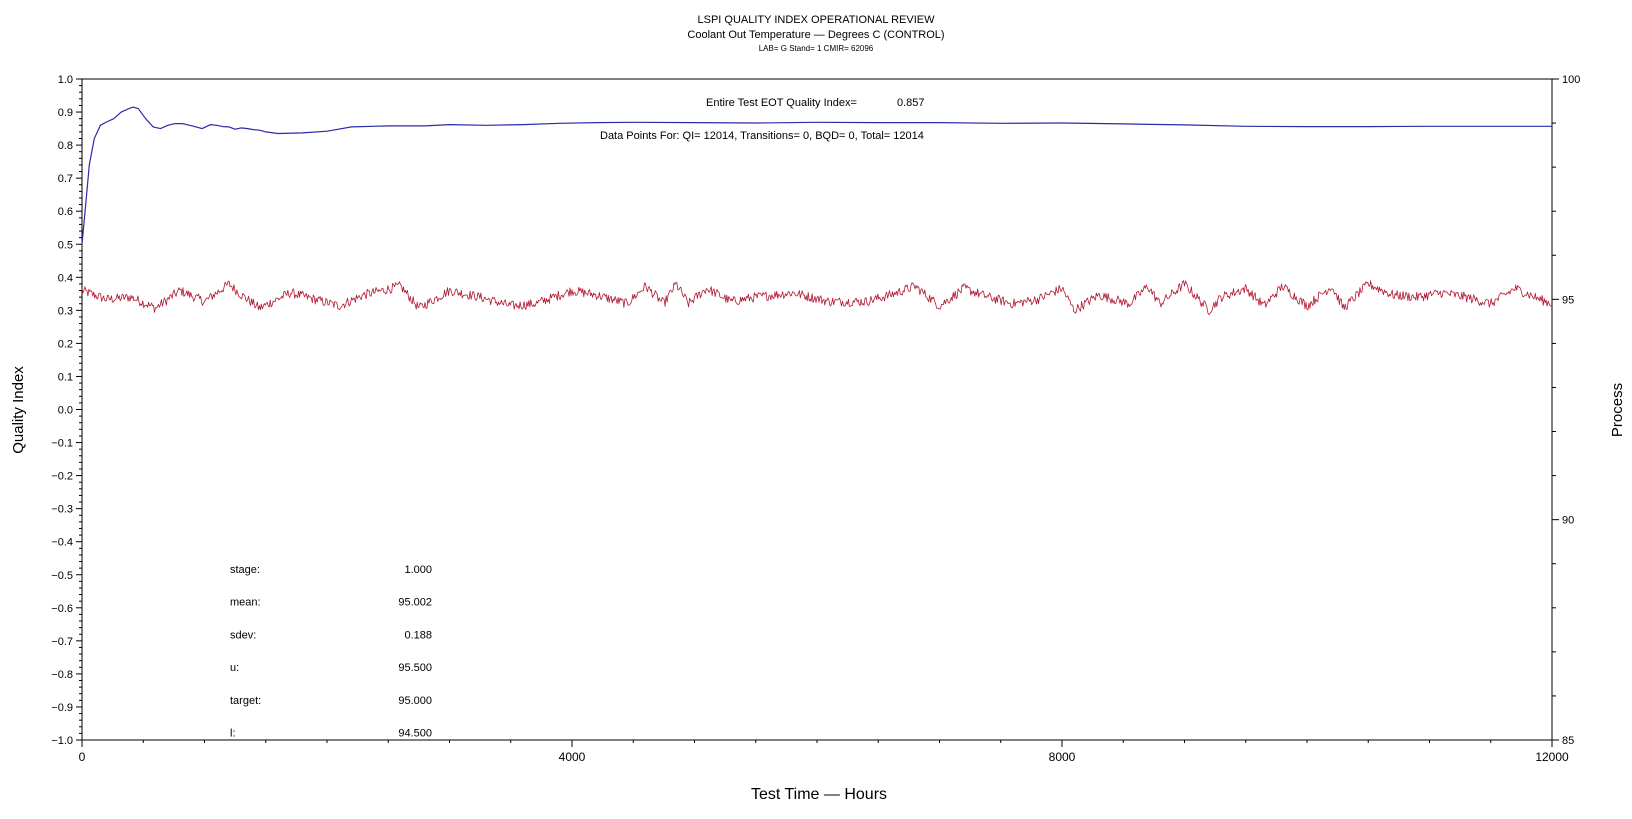  I want to click on x-tick-label: 0, so click(82, 757).